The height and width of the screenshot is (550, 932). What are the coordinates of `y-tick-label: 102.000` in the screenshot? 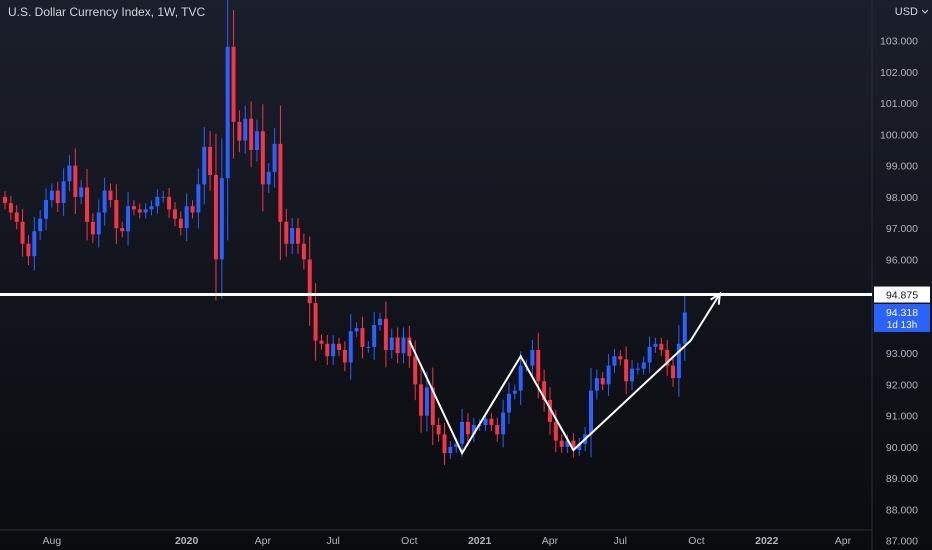 It's located at (899, 73).